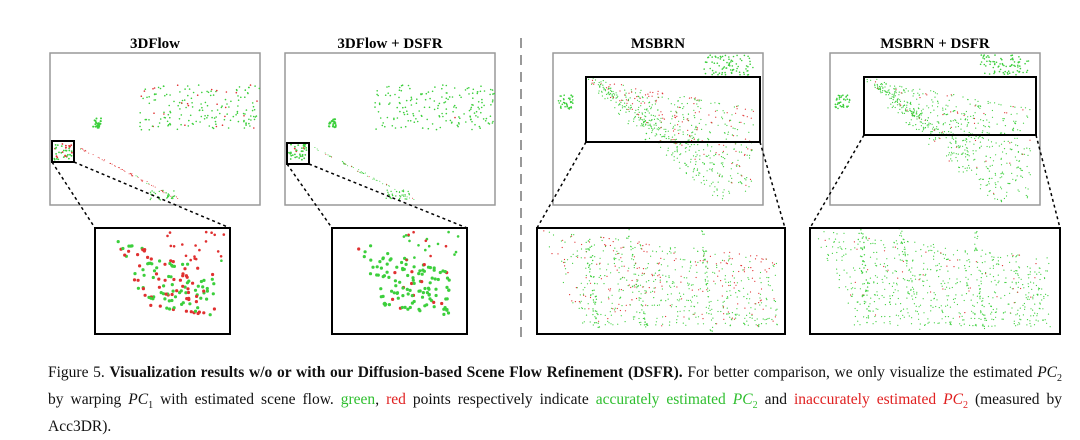  What do you see at coordinates (953, 400) in the screenshot?
I see `math: PC` at bounding box center [953, 400].